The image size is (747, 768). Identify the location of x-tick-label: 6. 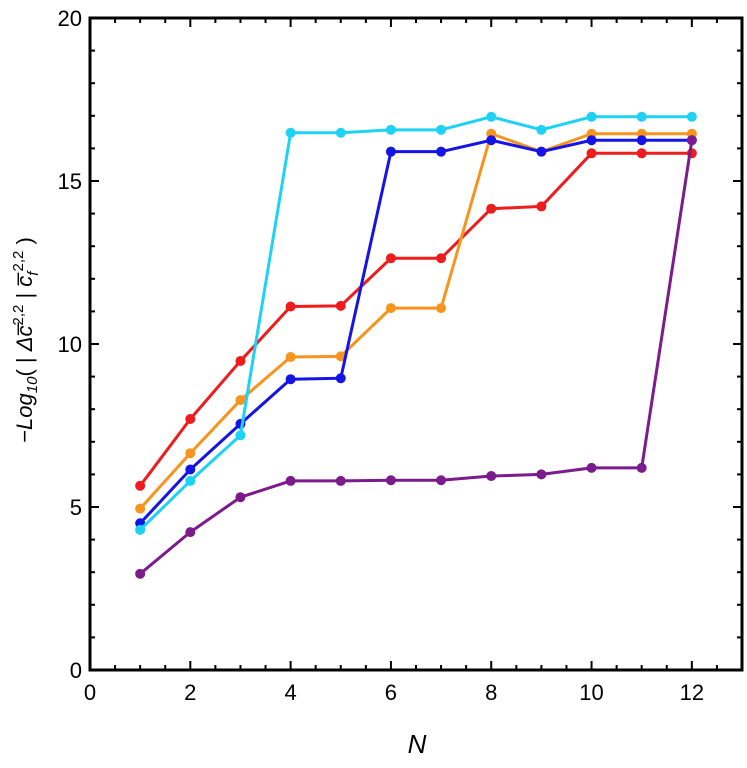
(391, 692).